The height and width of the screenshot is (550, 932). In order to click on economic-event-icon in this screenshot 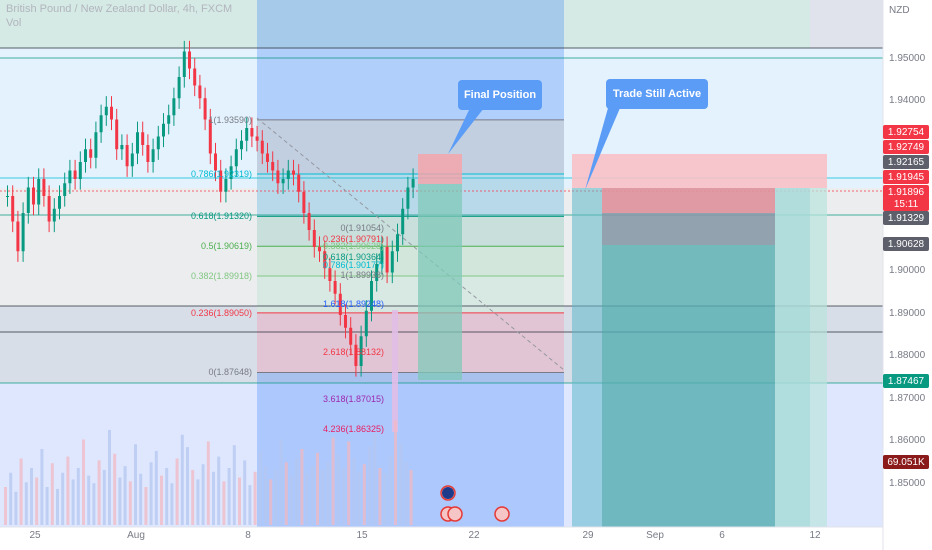, I will do `click(502, 514)`.